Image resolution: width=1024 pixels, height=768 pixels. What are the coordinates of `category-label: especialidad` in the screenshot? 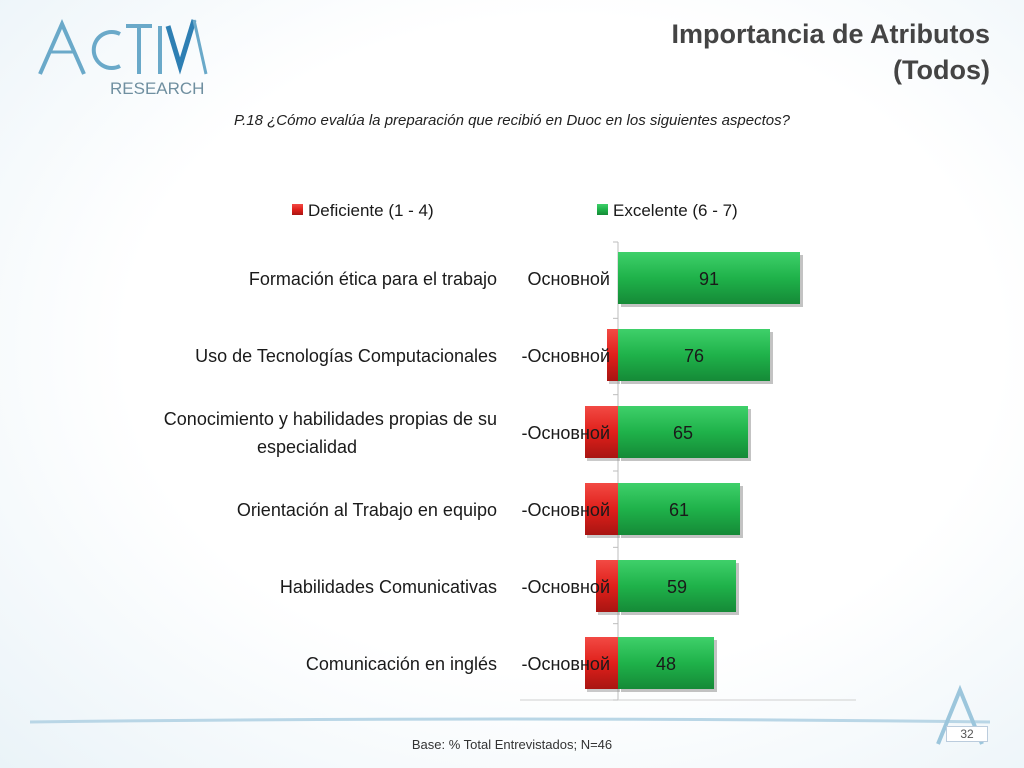 It's located at (307, 447).